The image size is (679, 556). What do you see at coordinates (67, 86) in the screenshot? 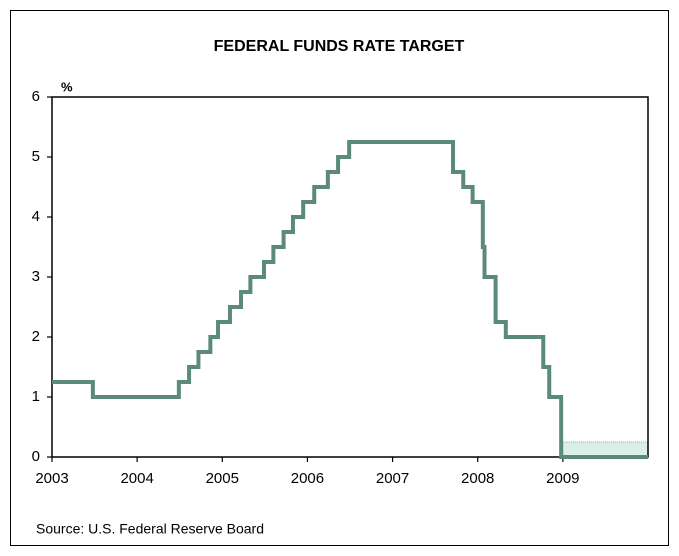
I see `y-axis-unit: %` at bounding box center [67, 86].